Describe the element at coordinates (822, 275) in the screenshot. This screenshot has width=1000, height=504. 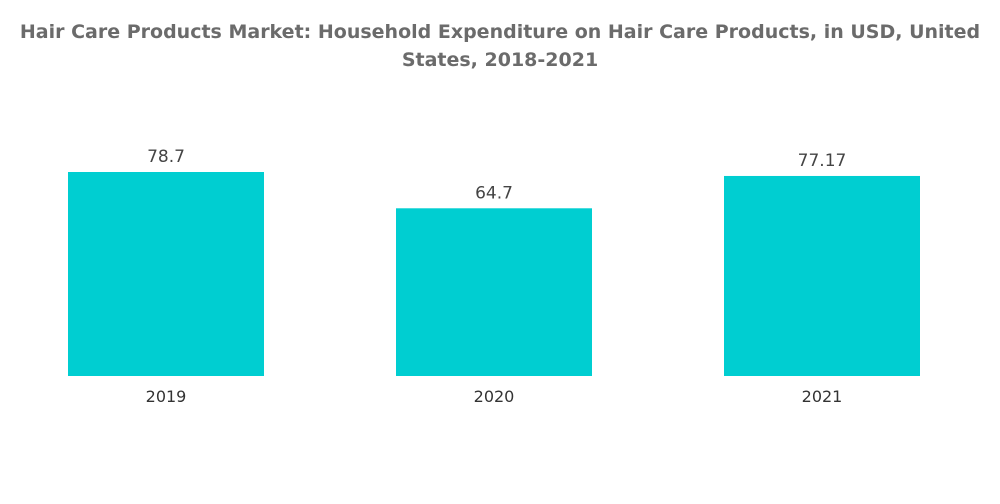
I see `bar-2021` at that location.